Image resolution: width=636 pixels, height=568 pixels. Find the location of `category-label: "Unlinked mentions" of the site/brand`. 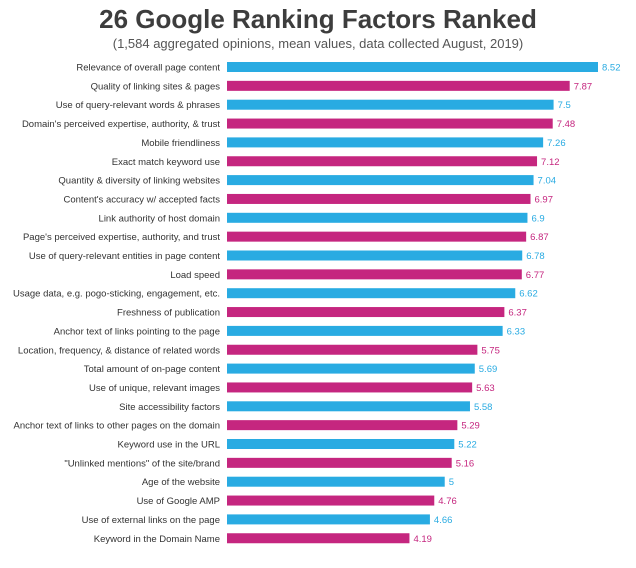

category-label: "Unlinked mentions" of the site/brand is located at coordinates (142, 463).